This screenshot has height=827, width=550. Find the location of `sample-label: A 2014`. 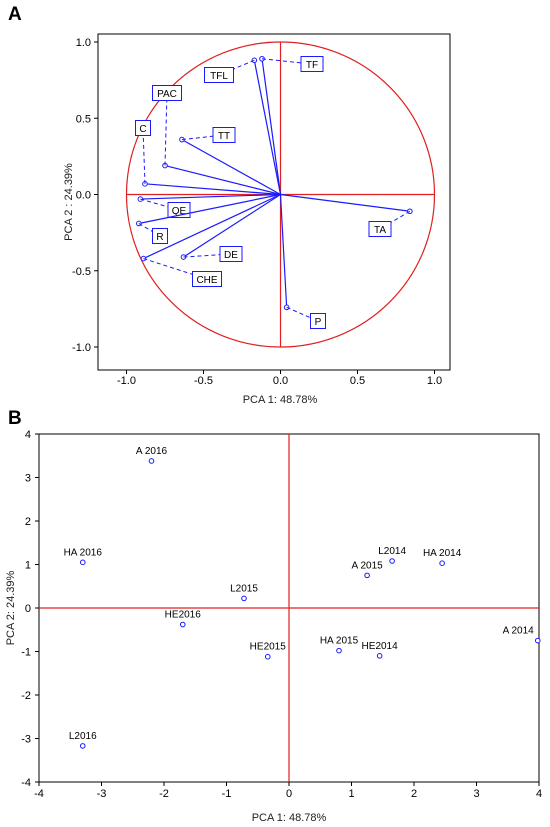

sample-label: A 2014 is located at coordinates (519, 631).